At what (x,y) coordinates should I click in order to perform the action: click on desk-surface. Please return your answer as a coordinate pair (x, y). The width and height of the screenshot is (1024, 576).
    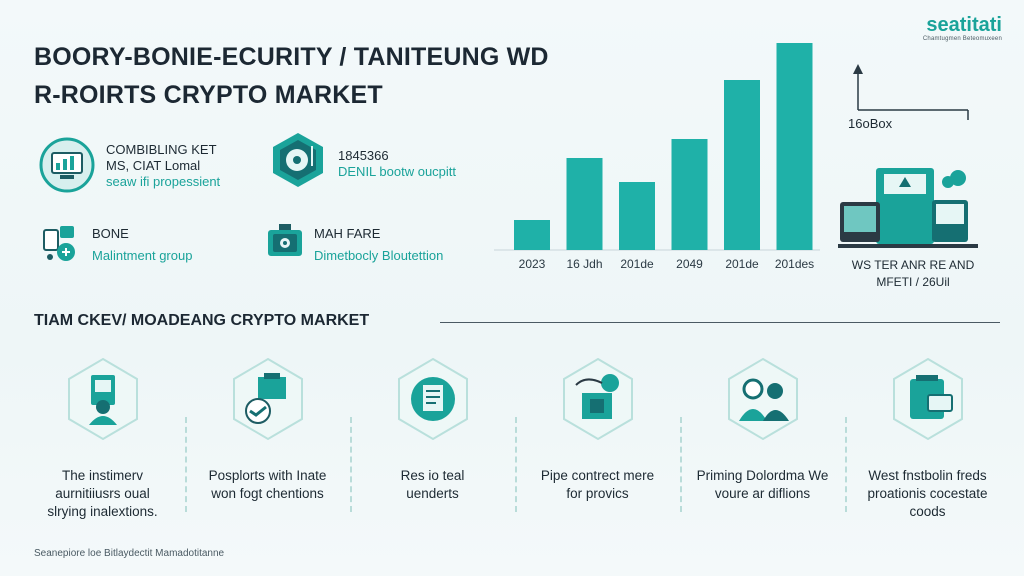
    Looking at the image, I should click on (908, 246).